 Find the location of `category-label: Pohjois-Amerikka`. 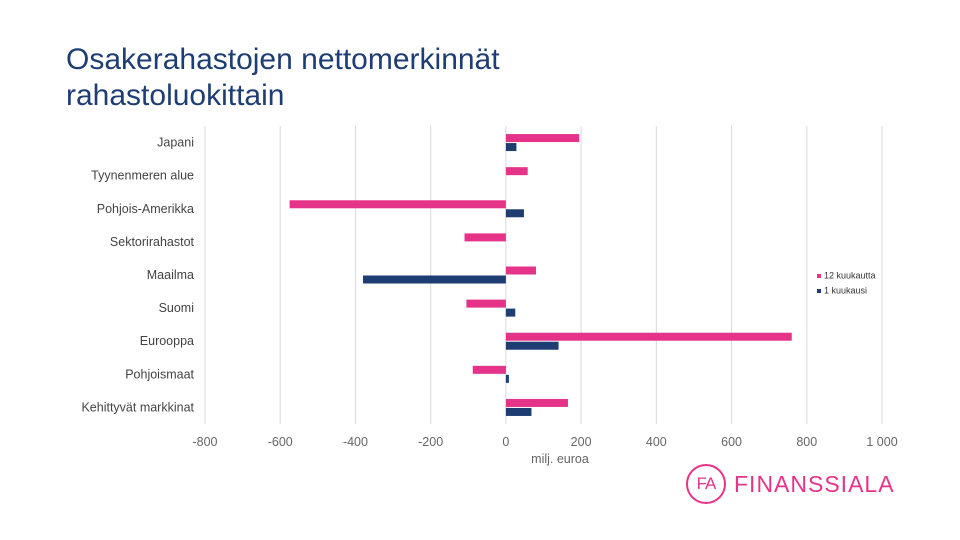

category-label: Pohjois-Amerikka is located at coordinates (145, 209).